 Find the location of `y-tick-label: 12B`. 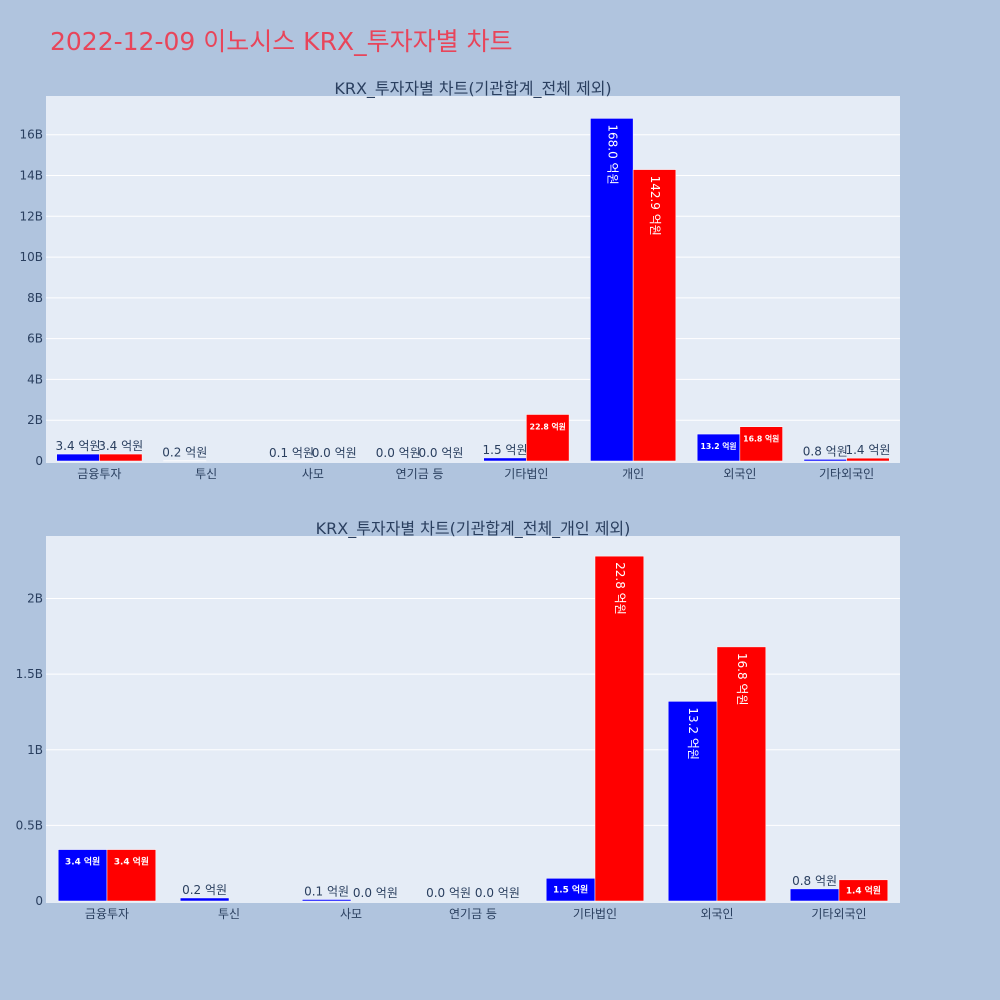

y-tick-label: 12B is located at coordinates (31, 216).